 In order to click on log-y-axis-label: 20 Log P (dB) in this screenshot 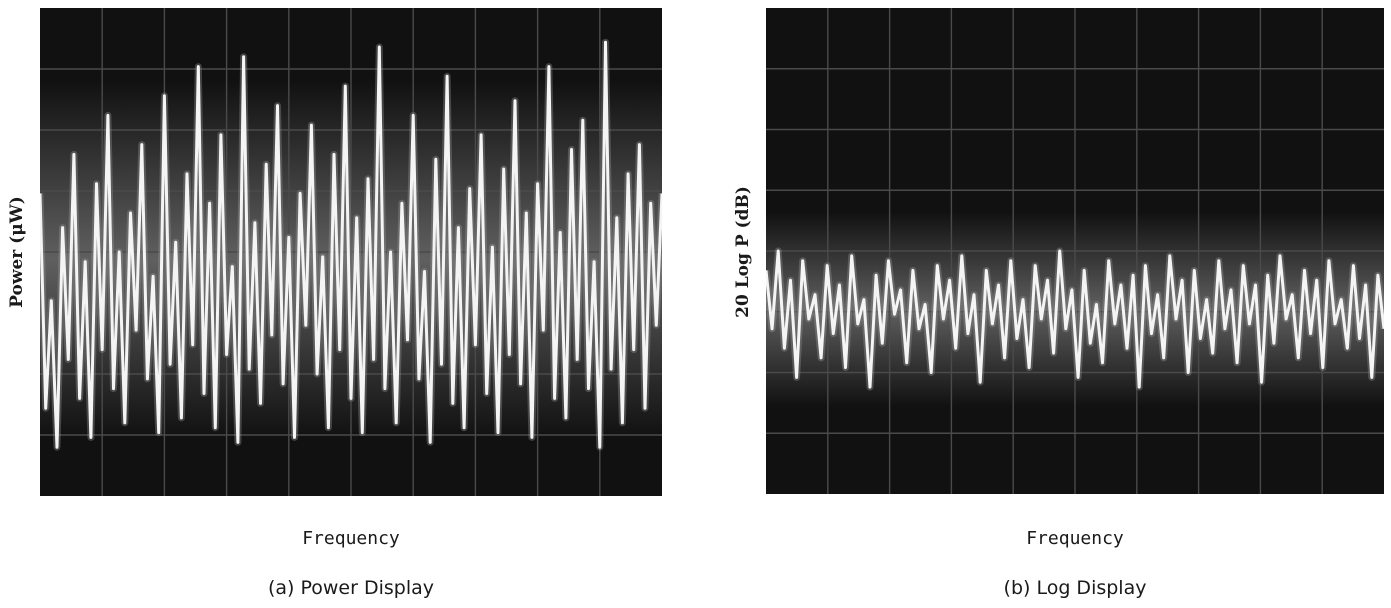, I will do `click(743, 252)`.